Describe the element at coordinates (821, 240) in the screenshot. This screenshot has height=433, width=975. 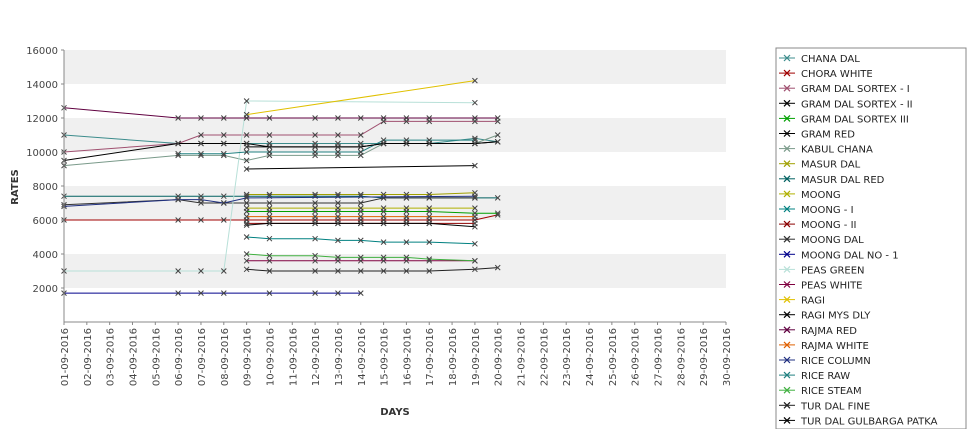
I see `legend-item: MOONG DAL` at that location.